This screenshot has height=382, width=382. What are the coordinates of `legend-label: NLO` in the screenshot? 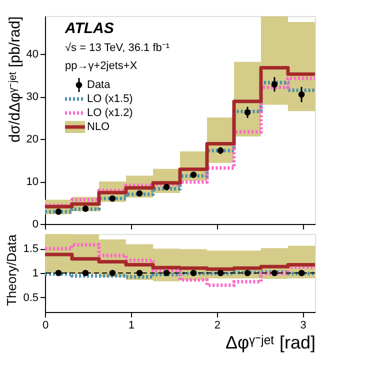 It's located at (98, 127).